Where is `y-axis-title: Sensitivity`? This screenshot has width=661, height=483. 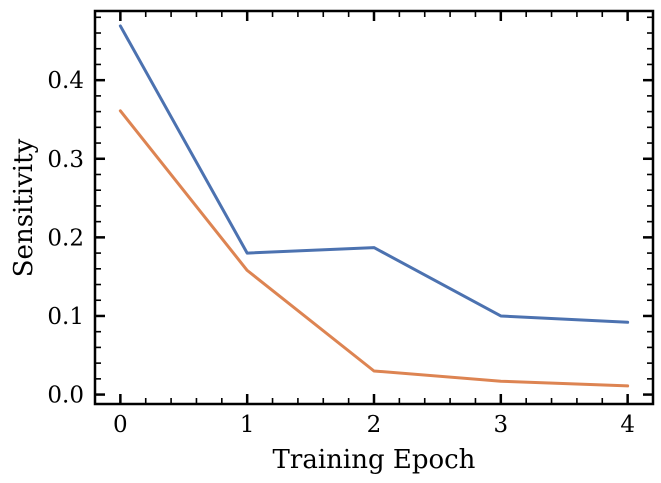 y-axis-title: Sensitivity is located at coordinates (24, 207).